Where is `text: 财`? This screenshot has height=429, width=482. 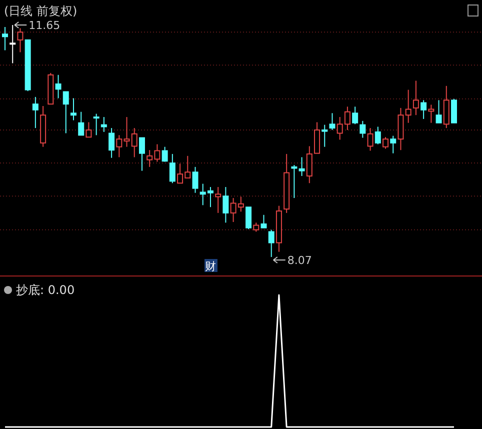 text: 财 is located at coordinates (210, 266).